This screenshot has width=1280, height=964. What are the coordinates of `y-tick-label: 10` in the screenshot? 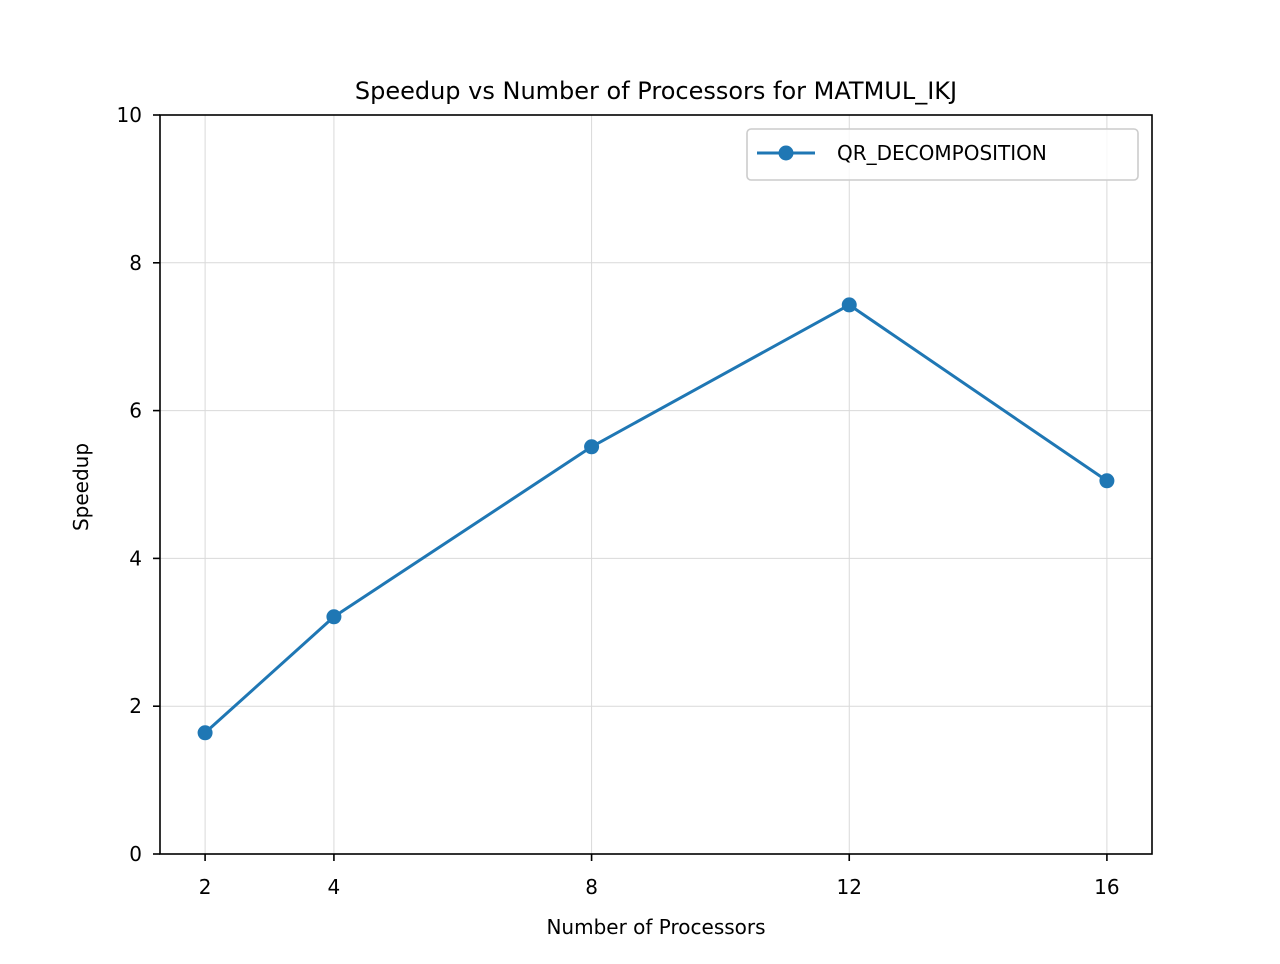 It's located at (129, 115).